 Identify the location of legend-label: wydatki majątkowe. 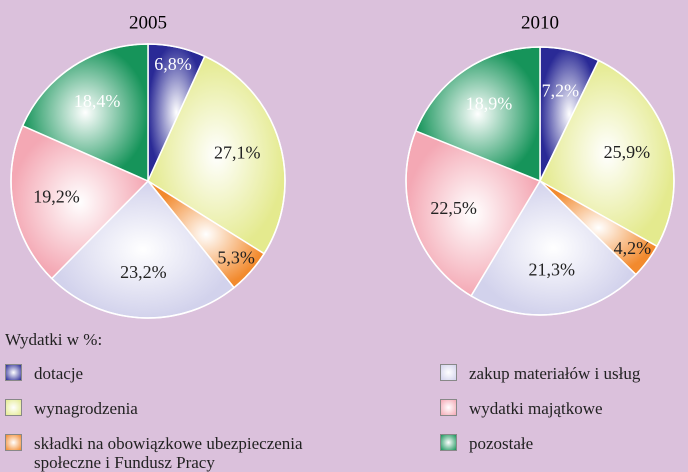
(536, 408).